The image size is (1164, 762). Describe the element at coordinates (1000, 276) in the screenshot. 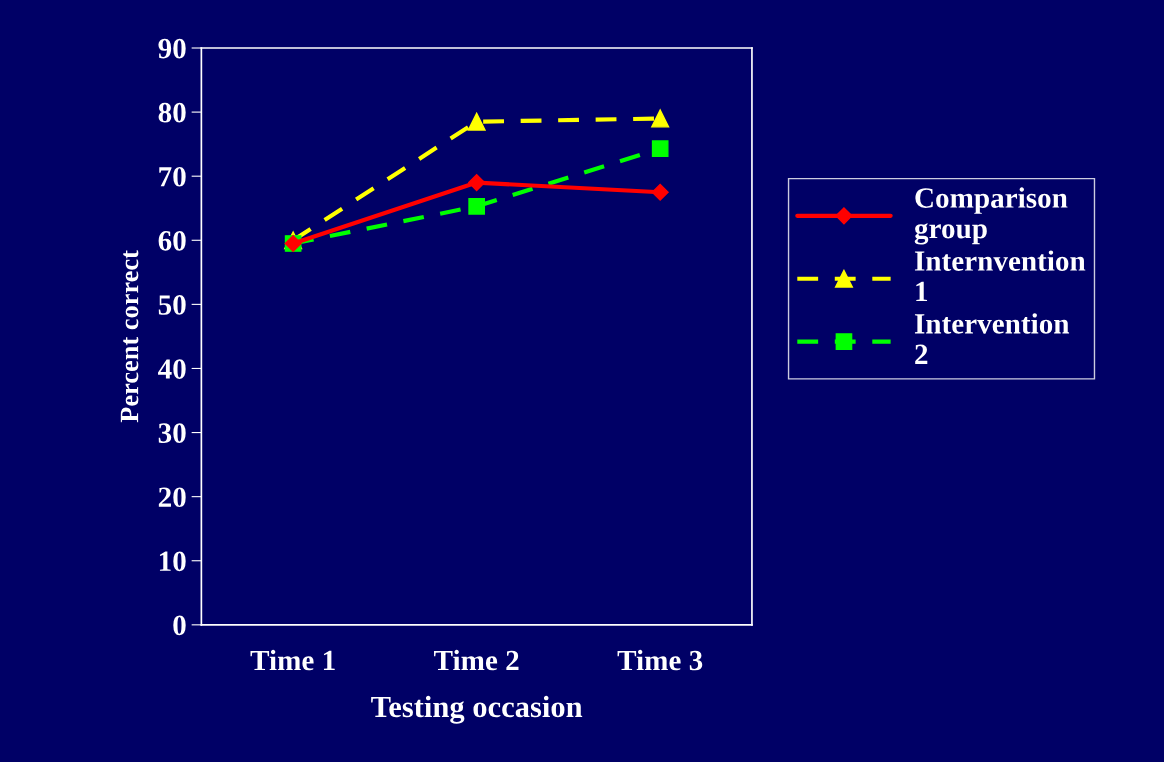

I see `legend-label: Internvention 1` at that location.